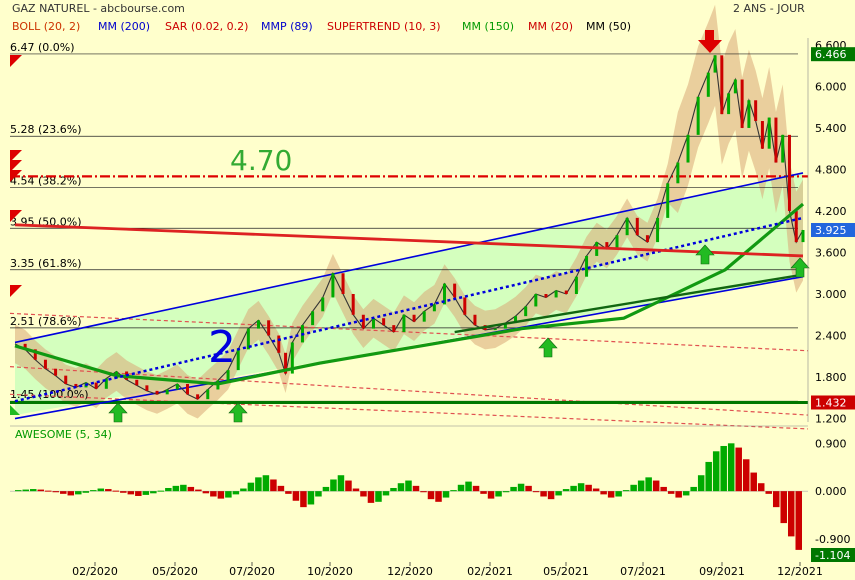  What do you see at coordinates (330, 571) in the screenshot?
I see `x-tick-label: 10/2020` at bounding box center [330, 571].